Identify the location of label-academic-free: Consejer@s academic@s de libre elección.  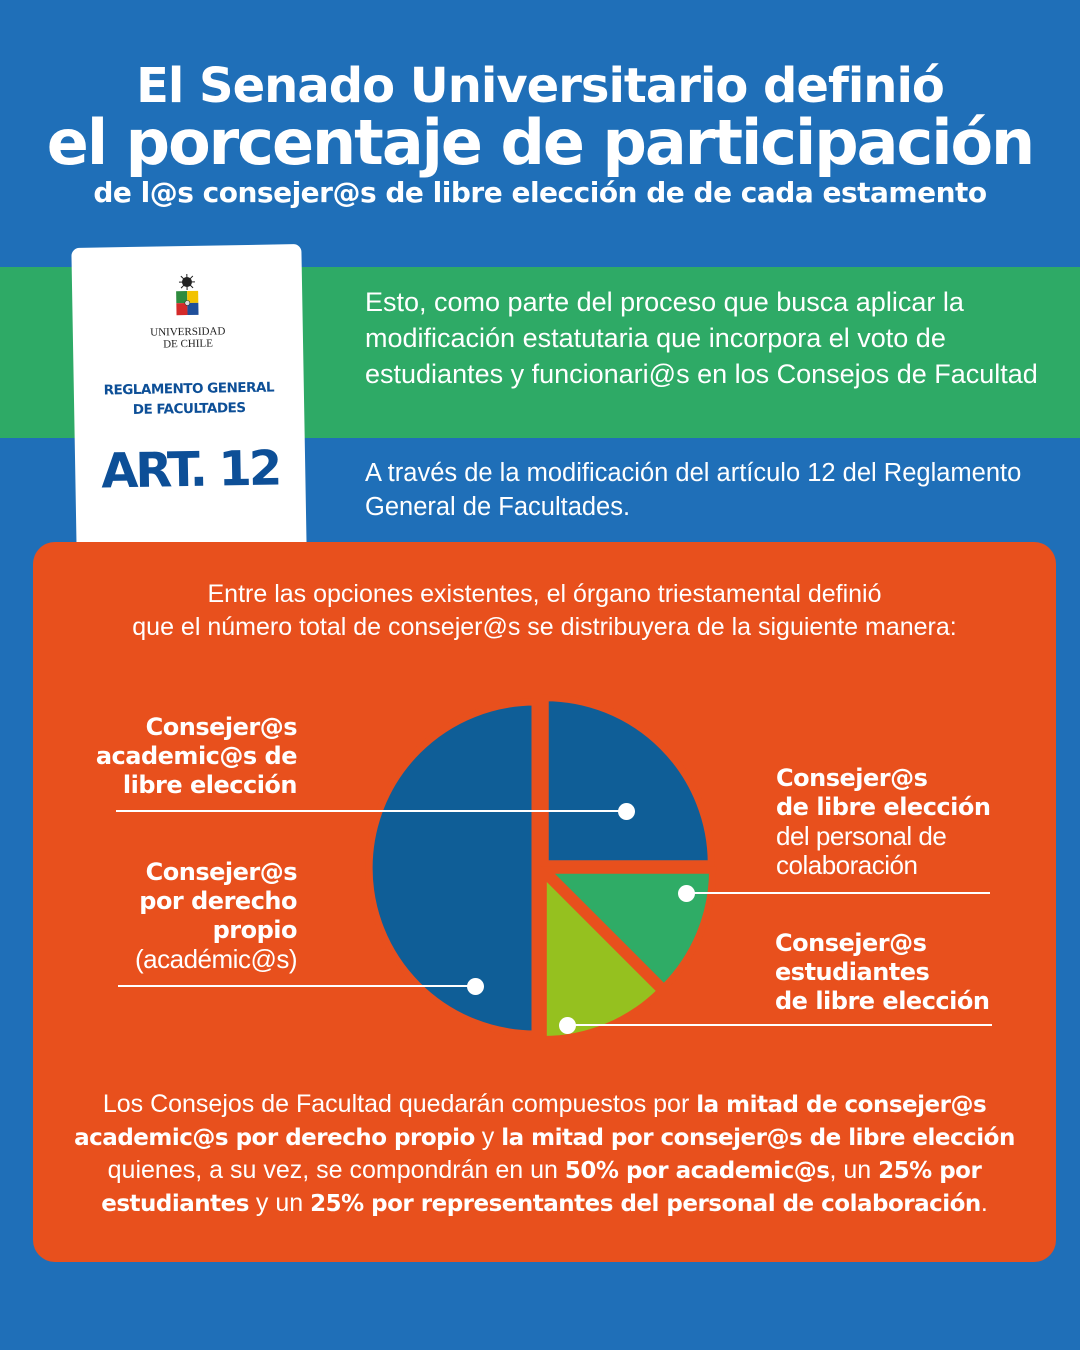
(196, 756).